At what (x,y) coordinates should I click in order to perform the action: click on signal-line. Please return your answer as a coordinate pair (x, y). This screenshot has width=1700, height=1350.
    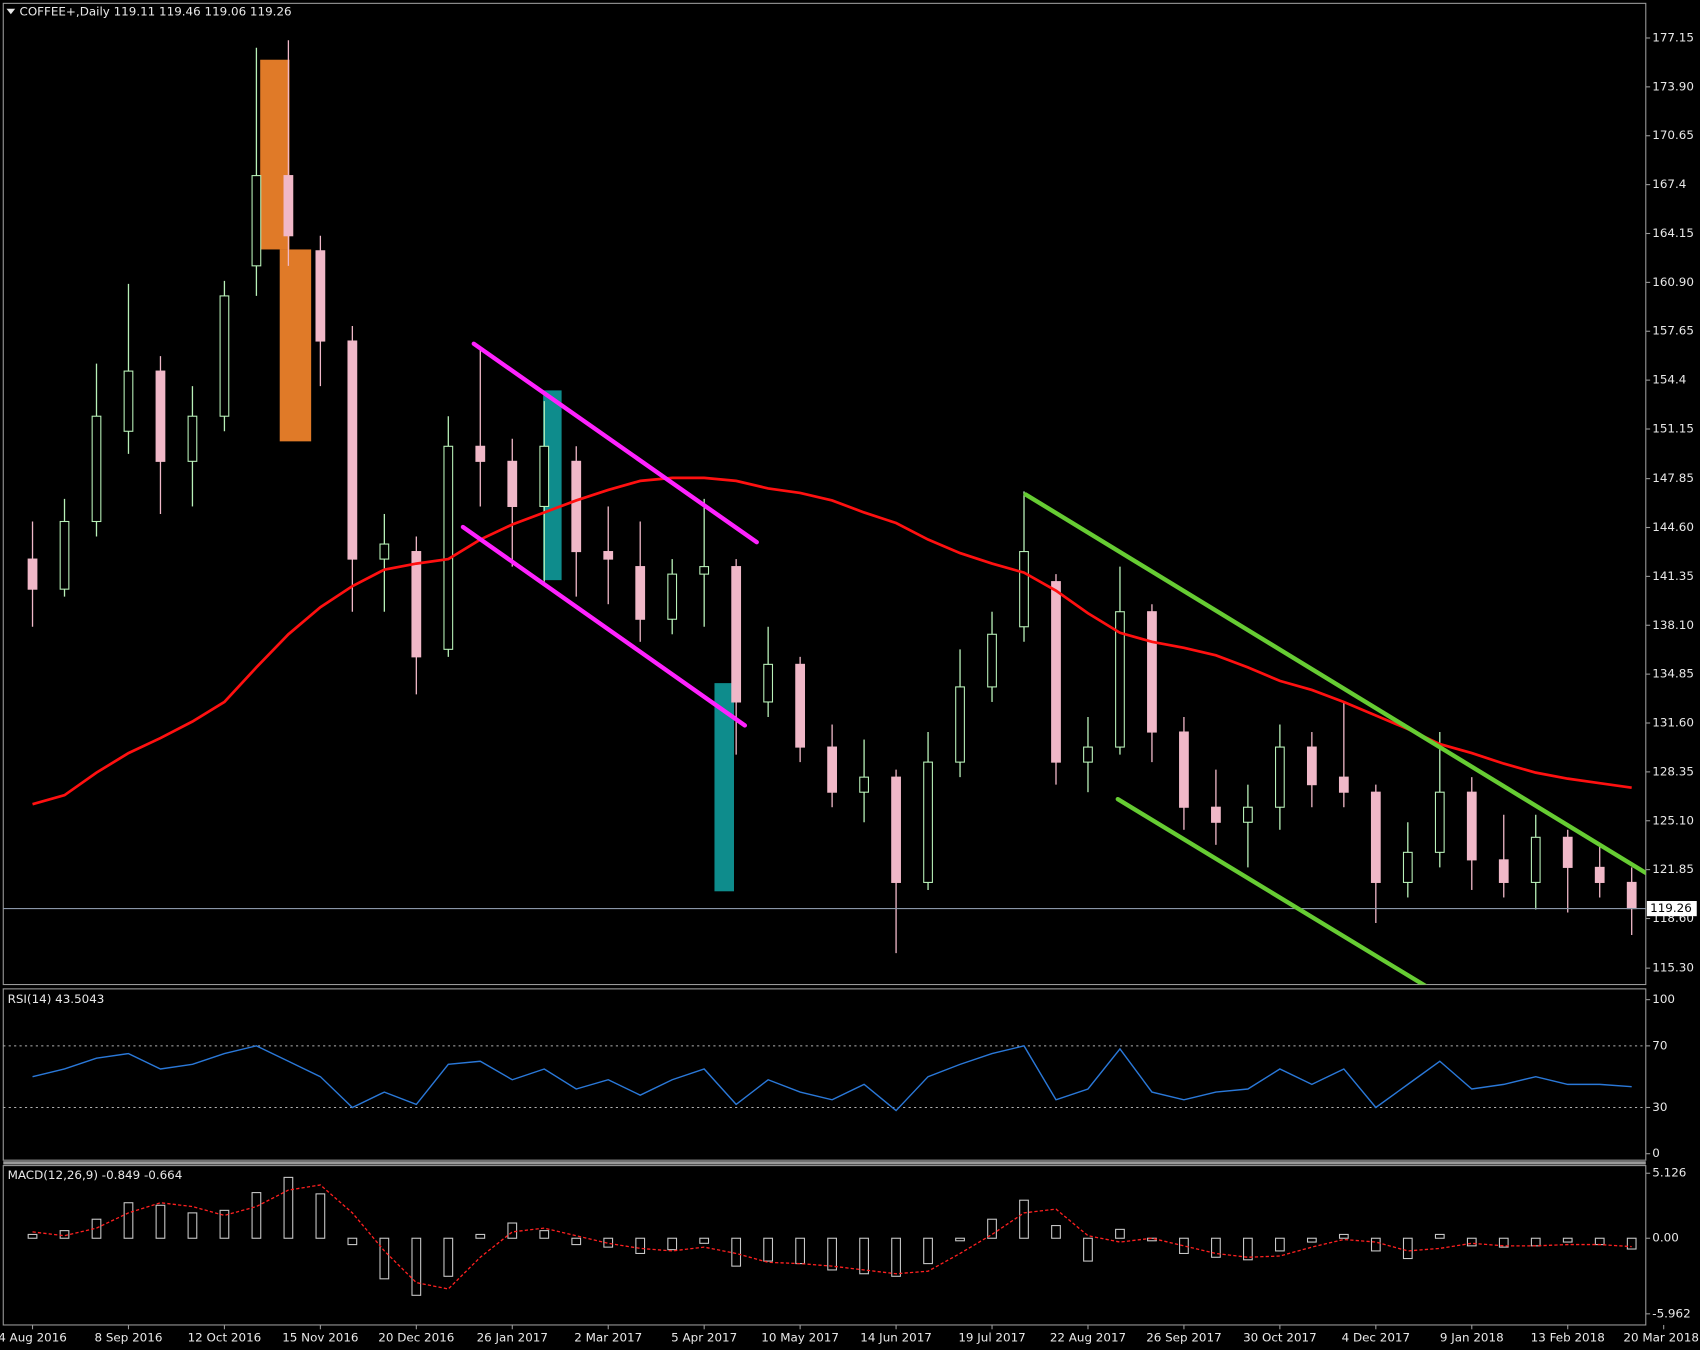
    Looking at the image, I should click on (832, 1237).